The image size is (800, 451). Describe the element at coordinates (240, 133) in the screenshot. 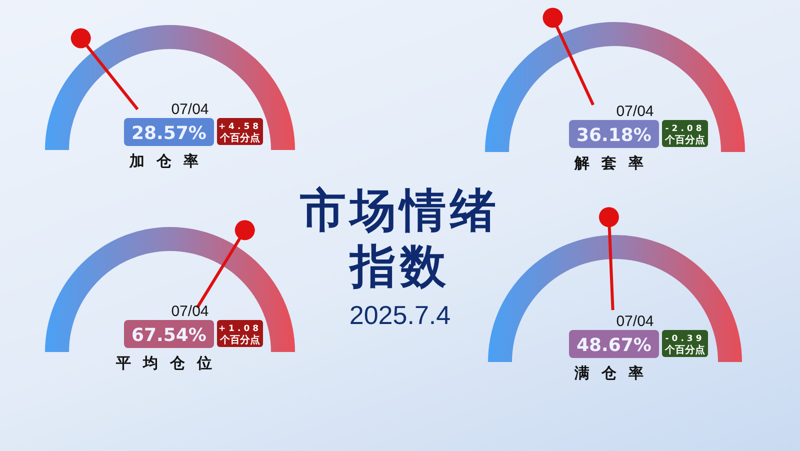

I see `text: +4.58 个百分点` at that location.